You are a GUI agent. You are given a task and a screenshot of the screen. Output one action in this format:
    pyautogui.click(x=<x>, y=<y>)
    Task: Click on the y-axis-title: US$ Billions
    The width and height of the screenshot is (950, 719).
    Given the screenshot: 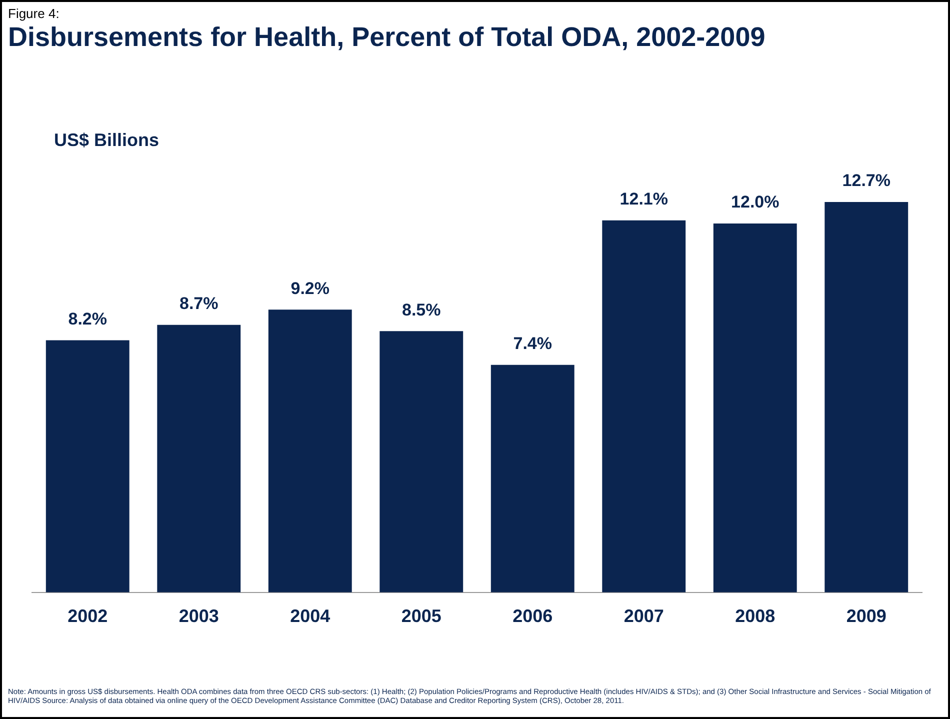 What is the action you would take?
    pyautogui.click(x=107, y=140)
    